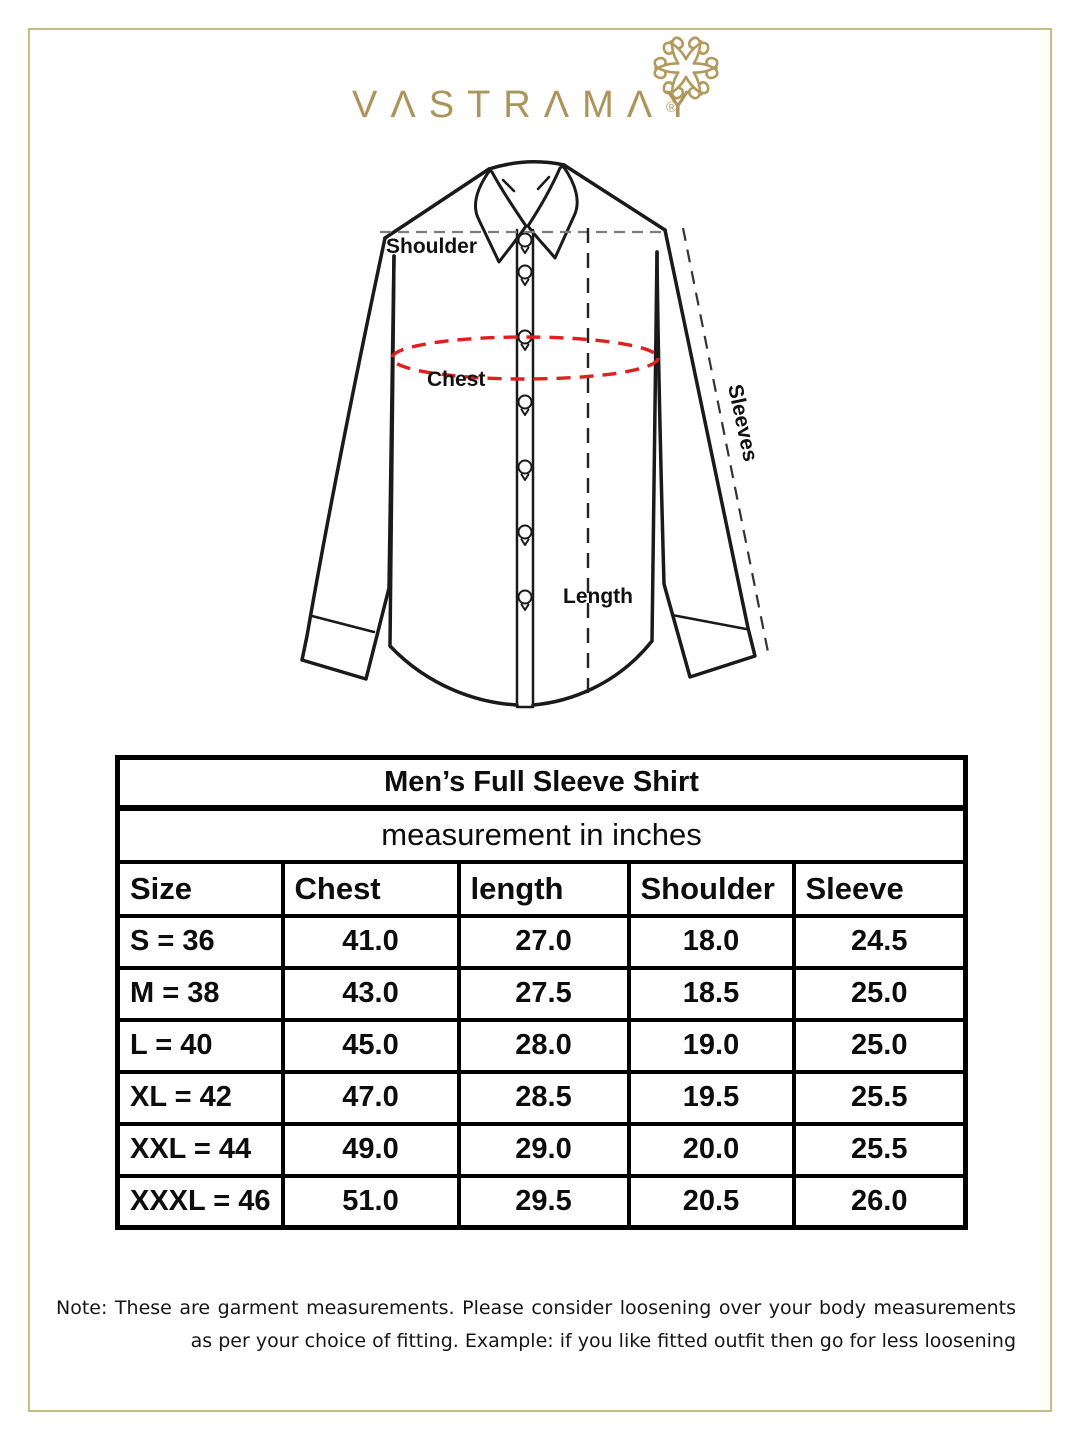 This screenshot has width=1080, height=1440. I want to click on shoulder-cell: 19.5, so click(711, 1097).